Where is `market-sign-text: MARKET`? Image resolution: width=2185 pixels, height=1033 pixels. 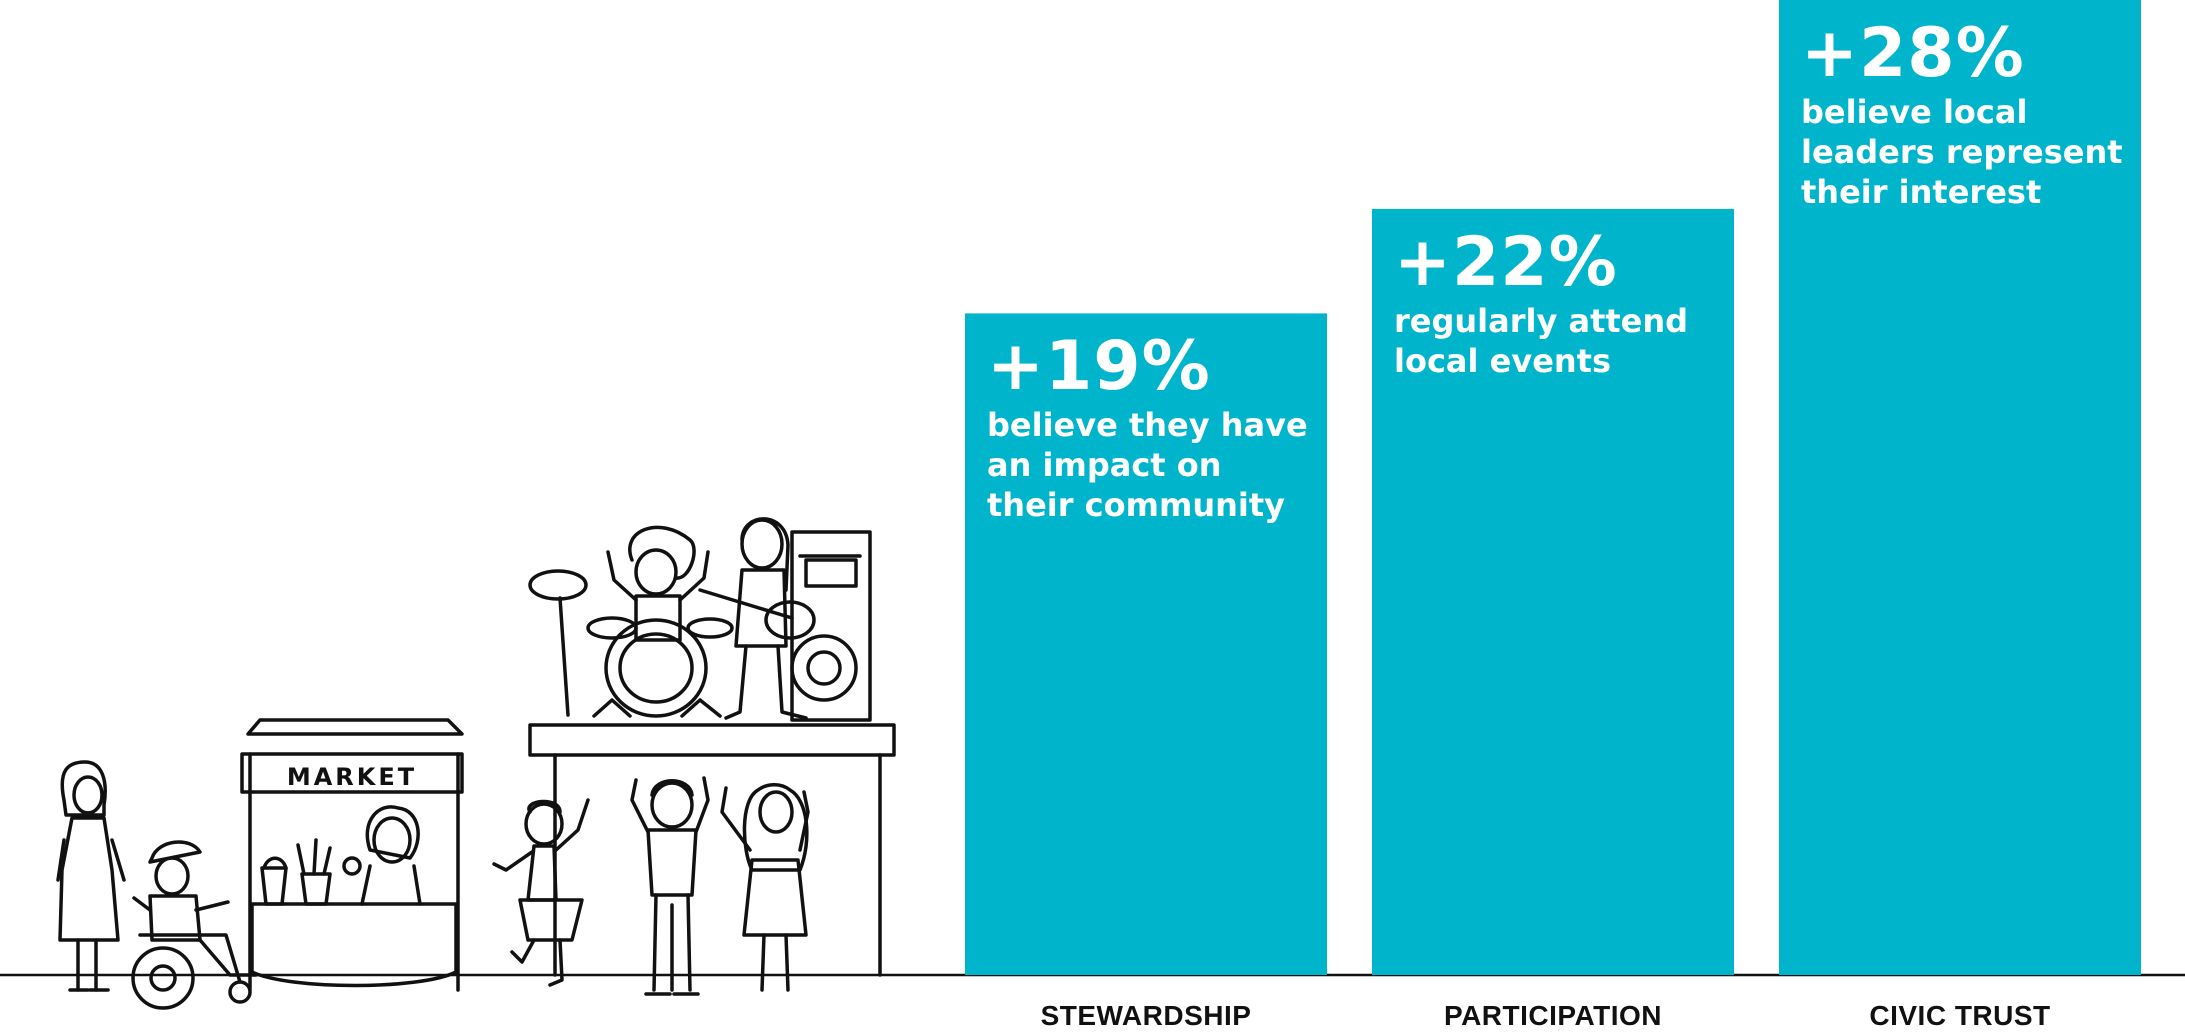 market-sign-text: MARKET is located at coordinates (352, 777).